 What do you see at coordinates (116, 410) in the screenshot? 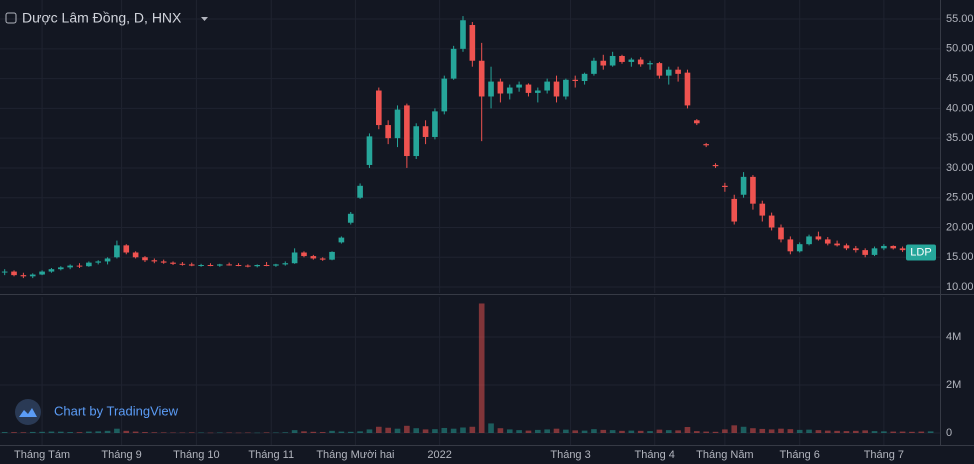
I see `watermark: Chart by TradingView` at bounding box center [116, 410].